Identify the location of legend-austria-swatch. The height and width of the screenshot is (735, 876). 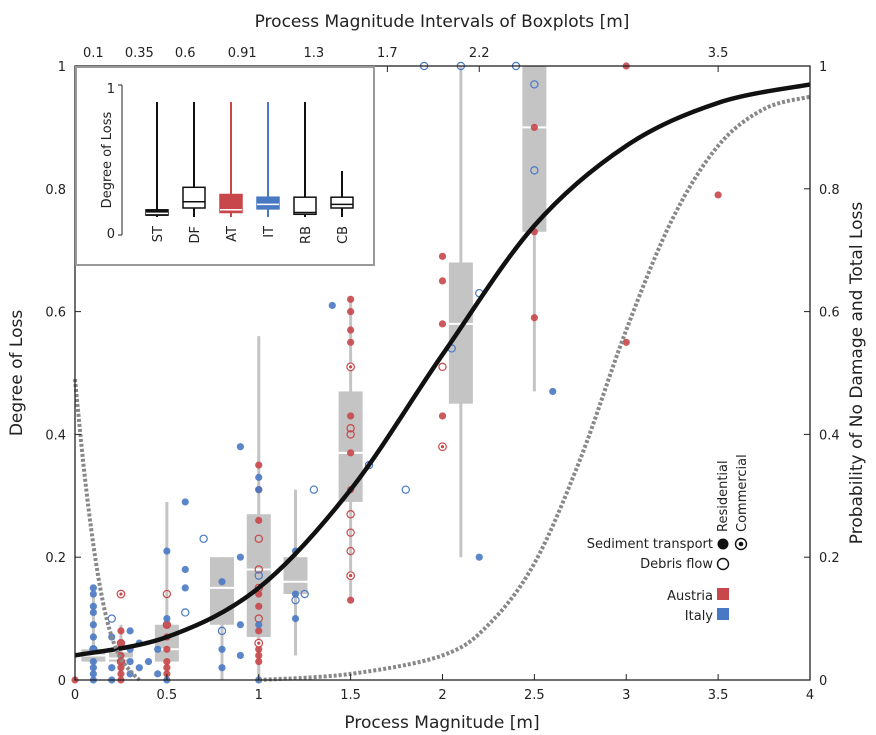
(723, 594).